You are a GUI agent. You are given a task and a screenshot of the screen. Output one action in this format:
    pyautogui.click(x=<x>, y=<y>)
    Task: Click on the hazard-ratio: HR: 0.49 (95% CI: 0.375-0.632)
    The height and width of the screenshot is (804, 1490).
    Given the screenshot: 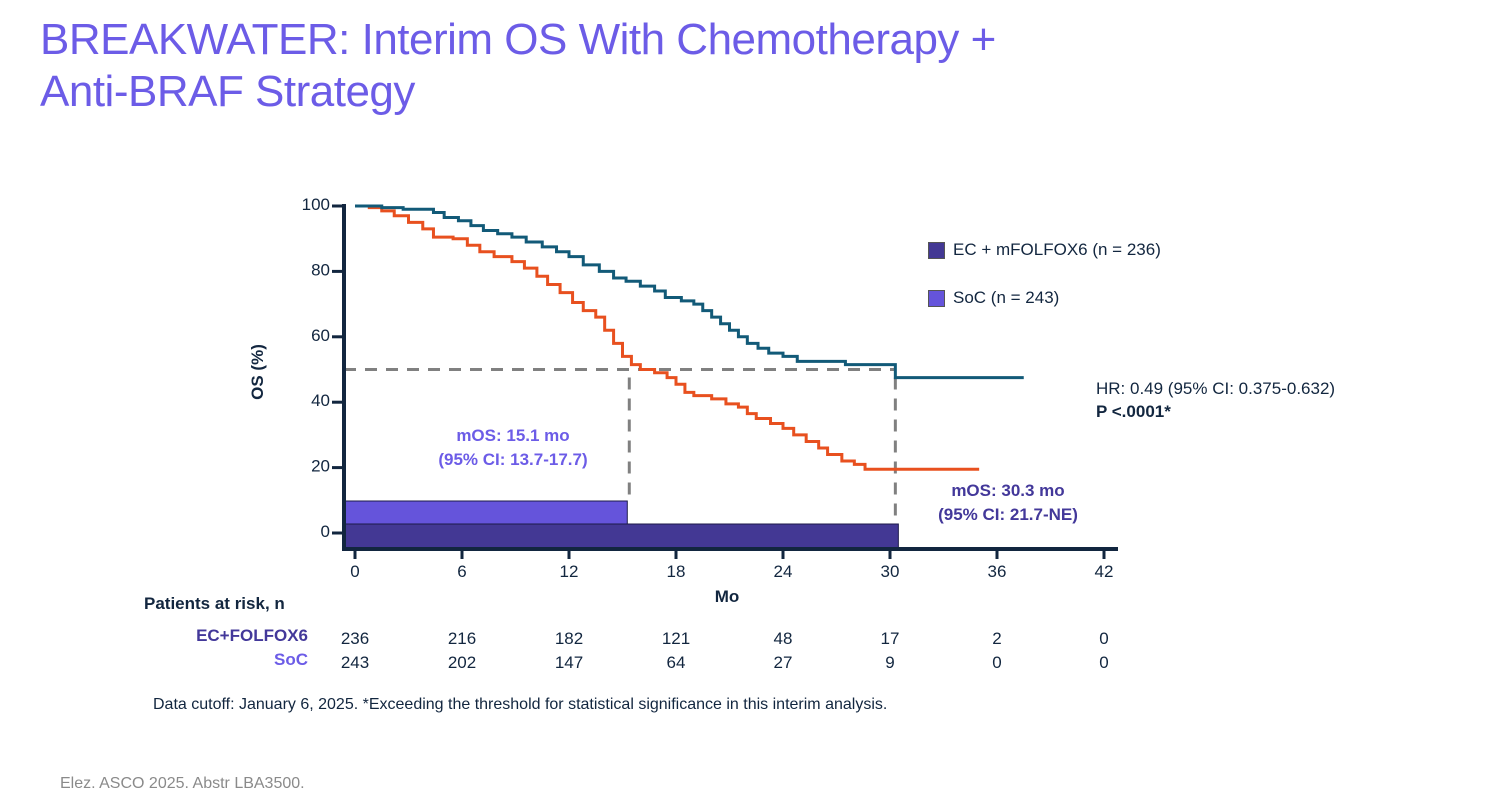 What is the action you would take?
    pyautogui.click(x=1216, y=388)
    